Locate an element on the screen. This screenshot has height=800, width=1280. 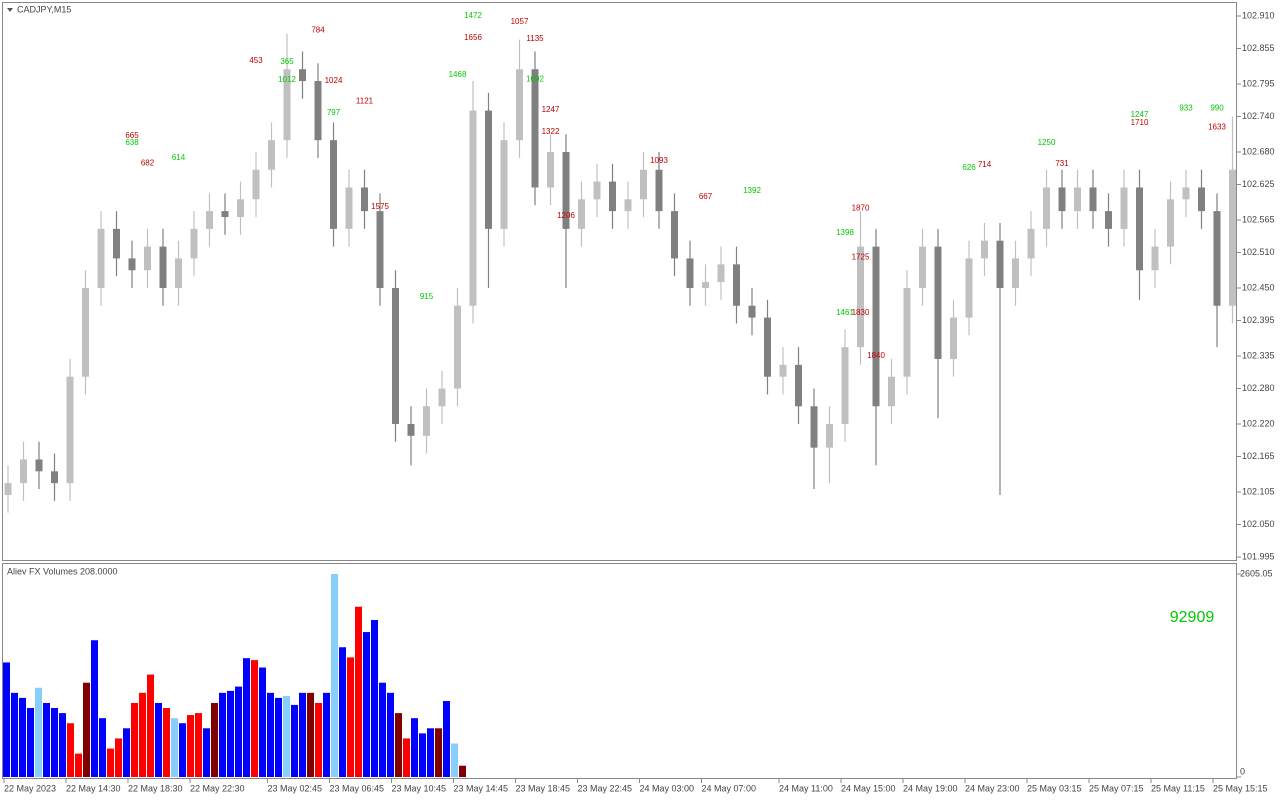
x-tick-label: 24 May 23:00 is located at coordinates (992, 788).